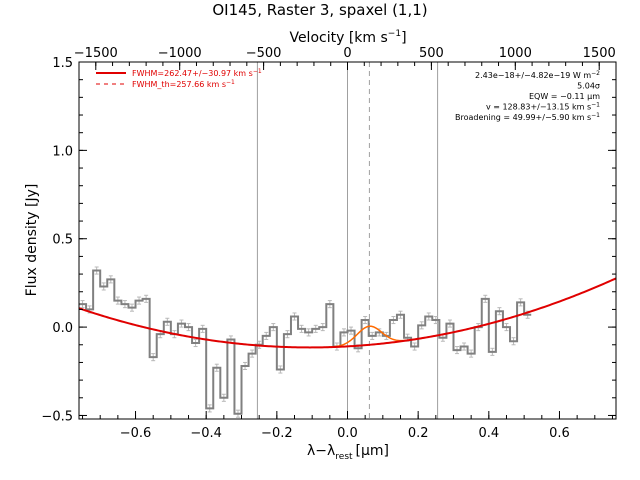 This screenshot has width=640, height=480. I want to click on y-tick-label: 1.0, so click(62, 151).